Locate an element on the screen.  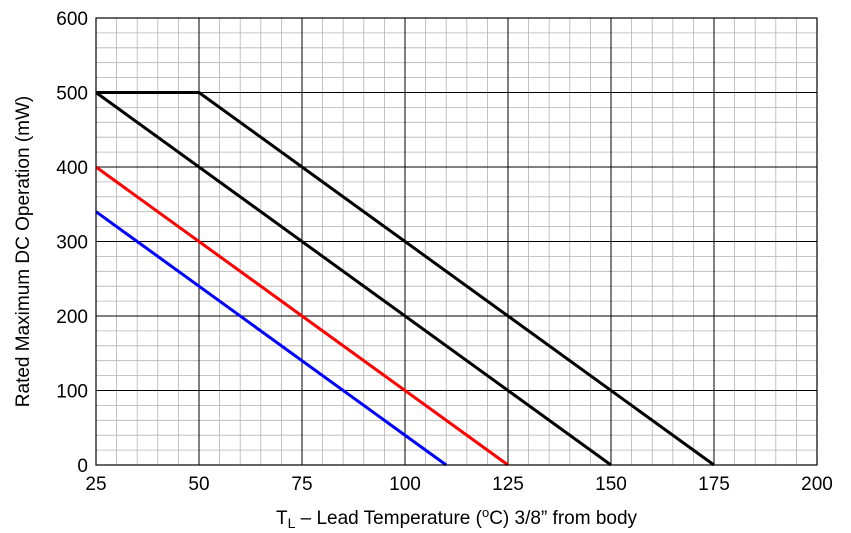
x-tick-label: 150 is located at coordinates (611, 484).